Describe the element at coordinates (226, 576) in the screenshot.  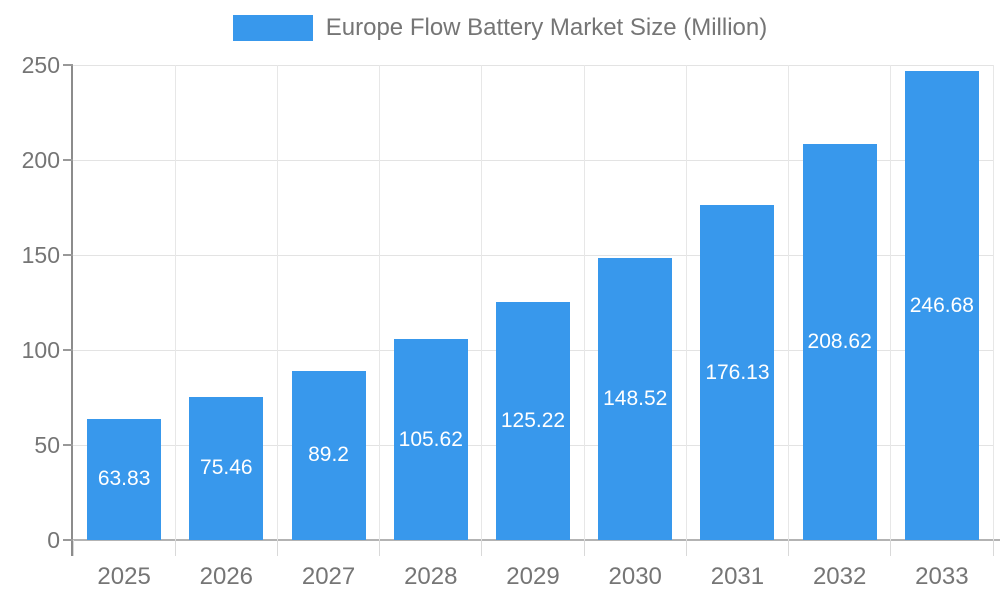
I see `x-axis-category-label: 2026` at that location.